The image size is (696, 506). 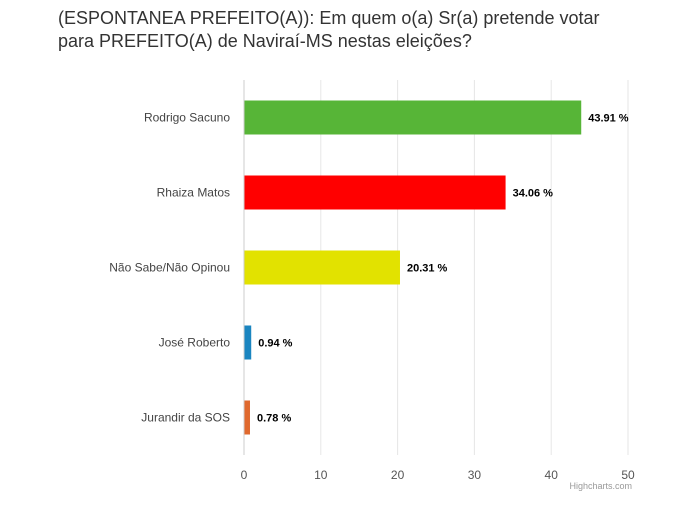 I want to click on data-label: 0.94 %, so click(x=275, y=344).